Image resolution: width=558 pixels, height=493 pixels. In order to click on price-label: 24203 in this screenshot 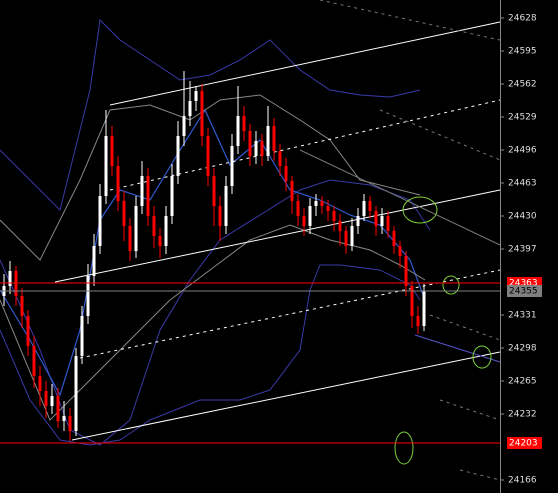, I will do `click(523, 444)`.